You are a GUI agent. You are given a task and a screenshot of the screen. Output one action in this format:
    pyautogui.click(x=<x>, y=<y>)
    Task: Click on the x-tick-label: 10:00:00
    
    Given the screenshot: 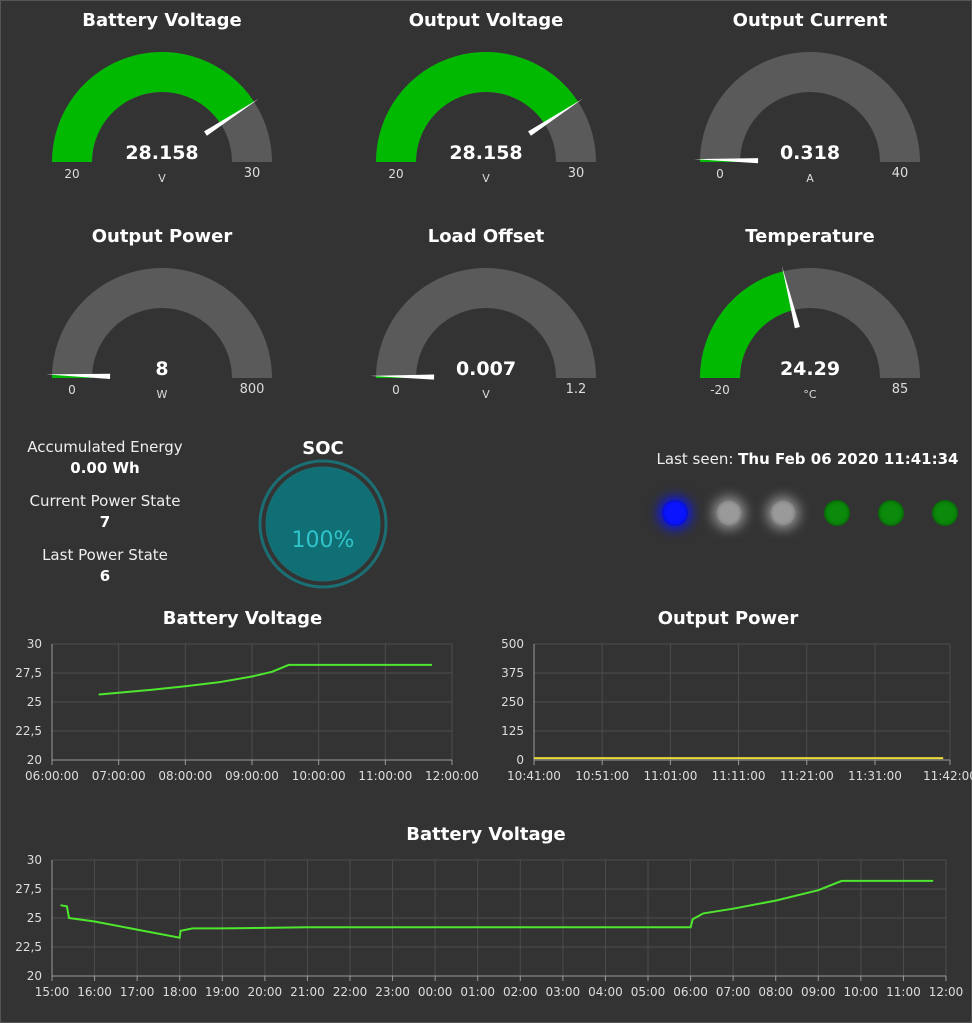 What is the action you would take?
    pyautogui.click(x=319, y=776)
    